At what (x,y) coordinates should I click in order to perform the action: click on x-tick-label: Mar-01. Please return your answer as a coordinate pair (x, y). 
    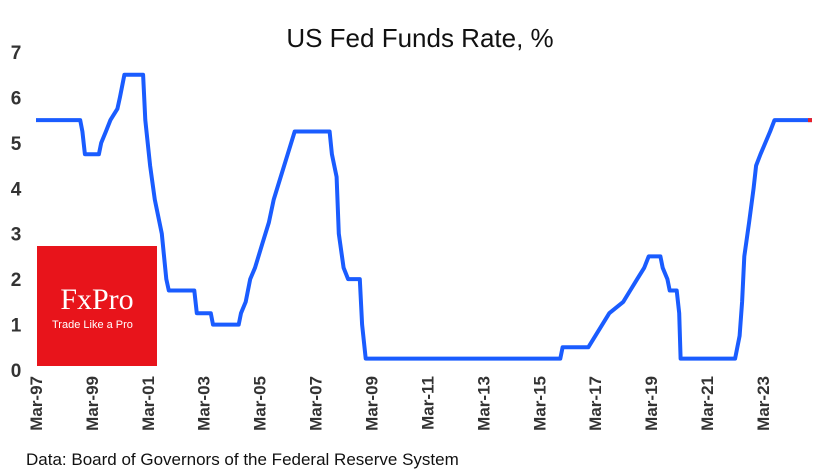
    Looking at the image, I should click on (148, 403).